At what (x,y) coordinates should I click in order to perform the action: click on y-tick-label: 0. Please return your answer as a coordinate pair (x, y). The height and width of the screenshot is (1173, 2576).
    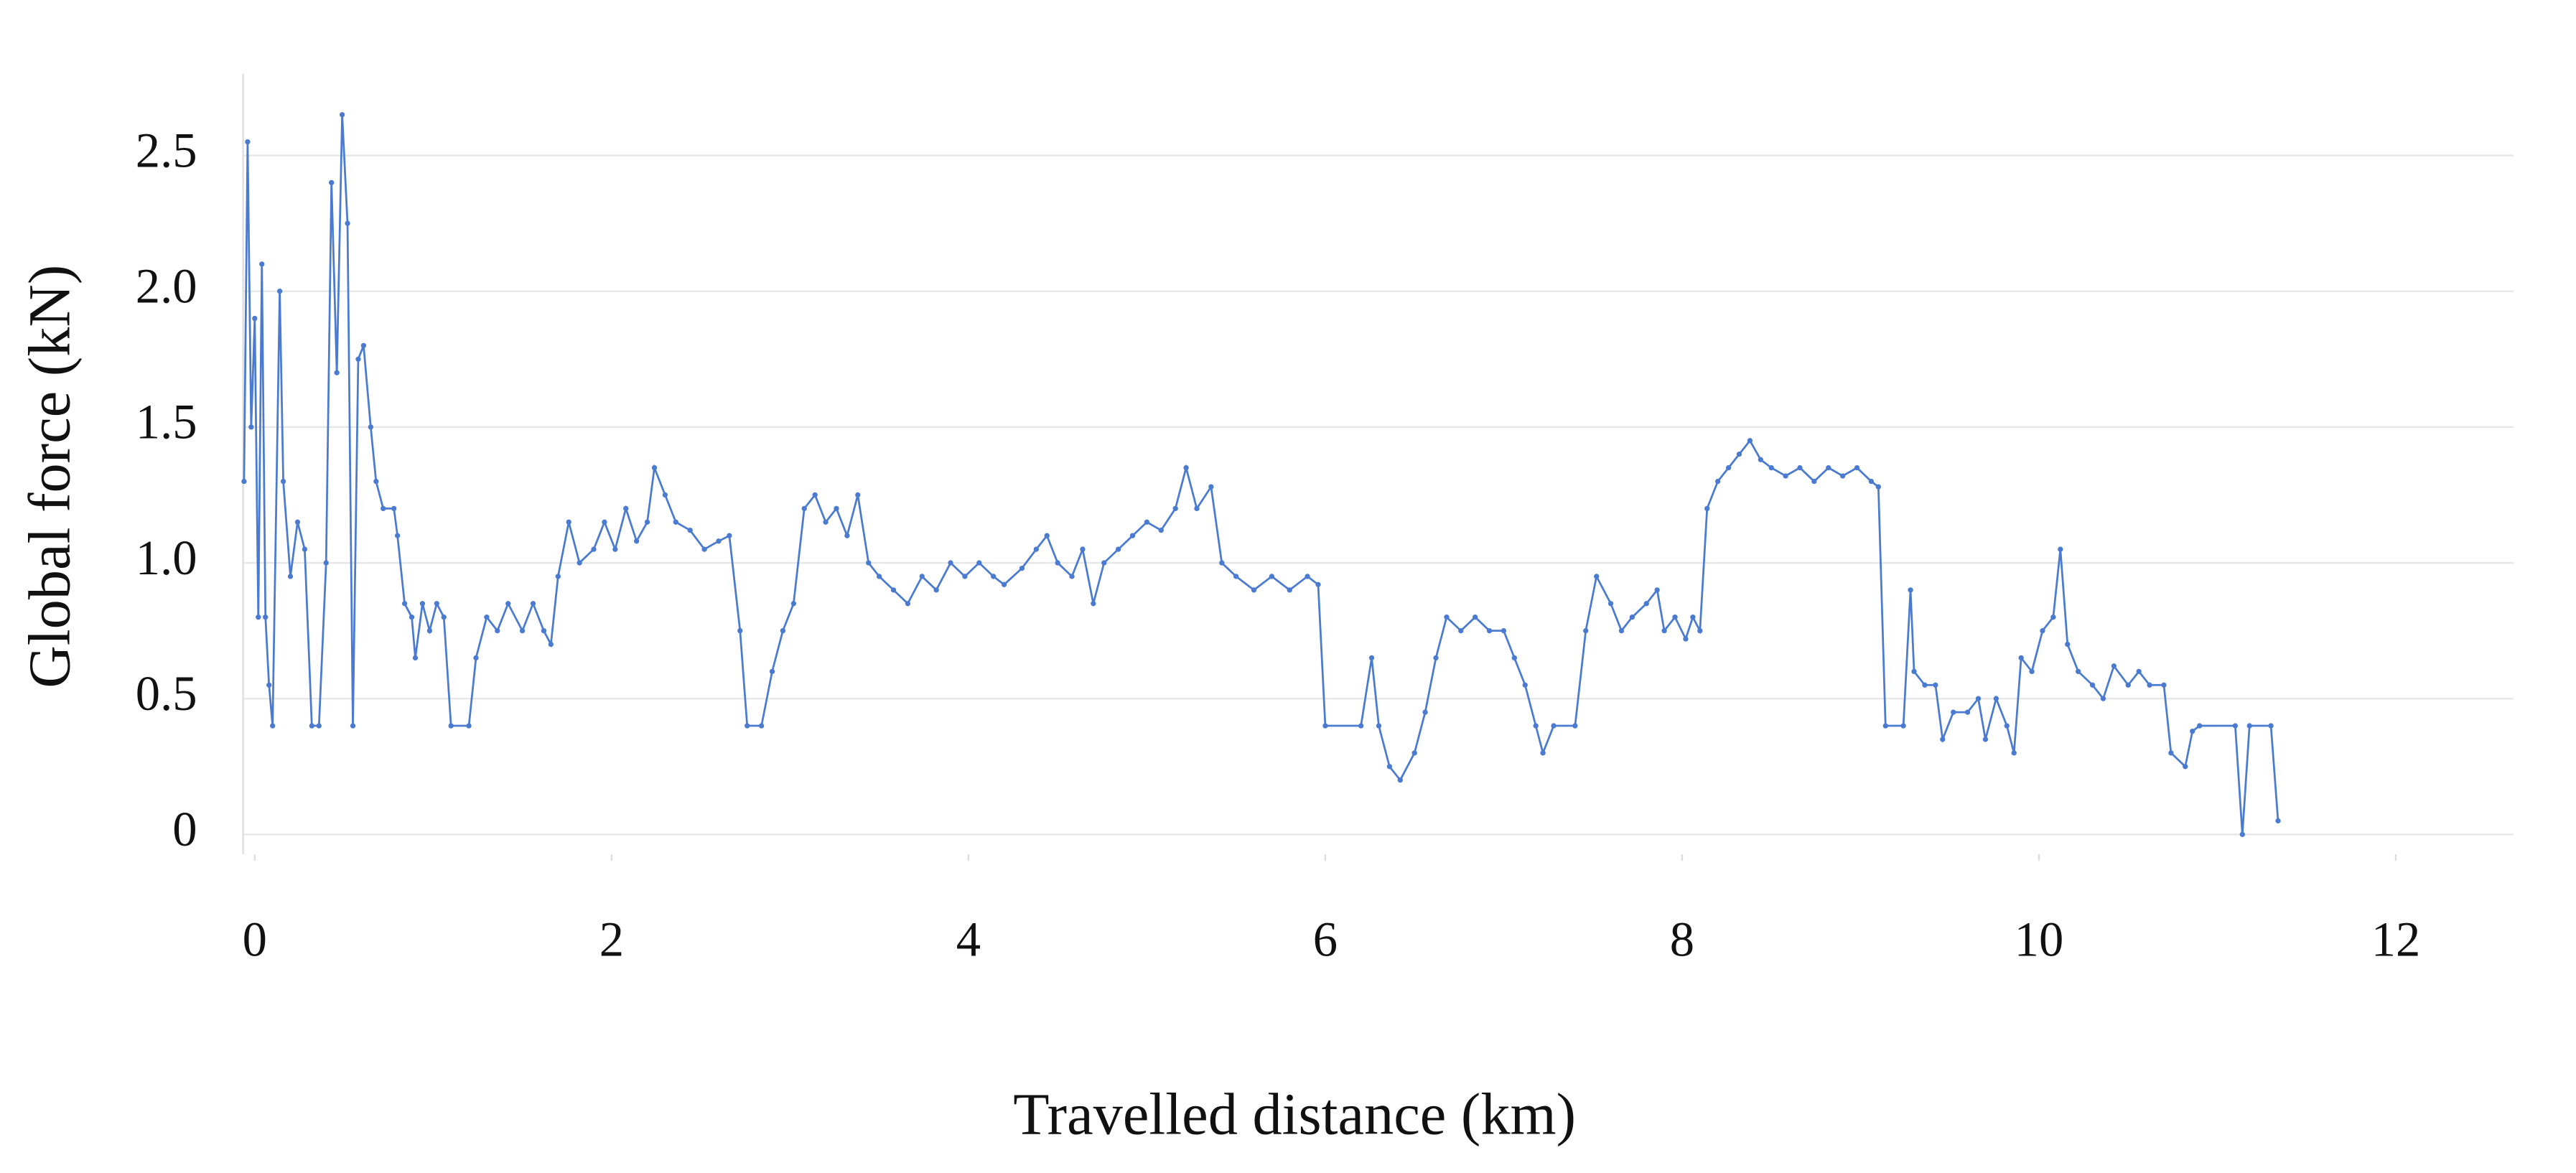
    Looking at the image, I should click on (184, 829).